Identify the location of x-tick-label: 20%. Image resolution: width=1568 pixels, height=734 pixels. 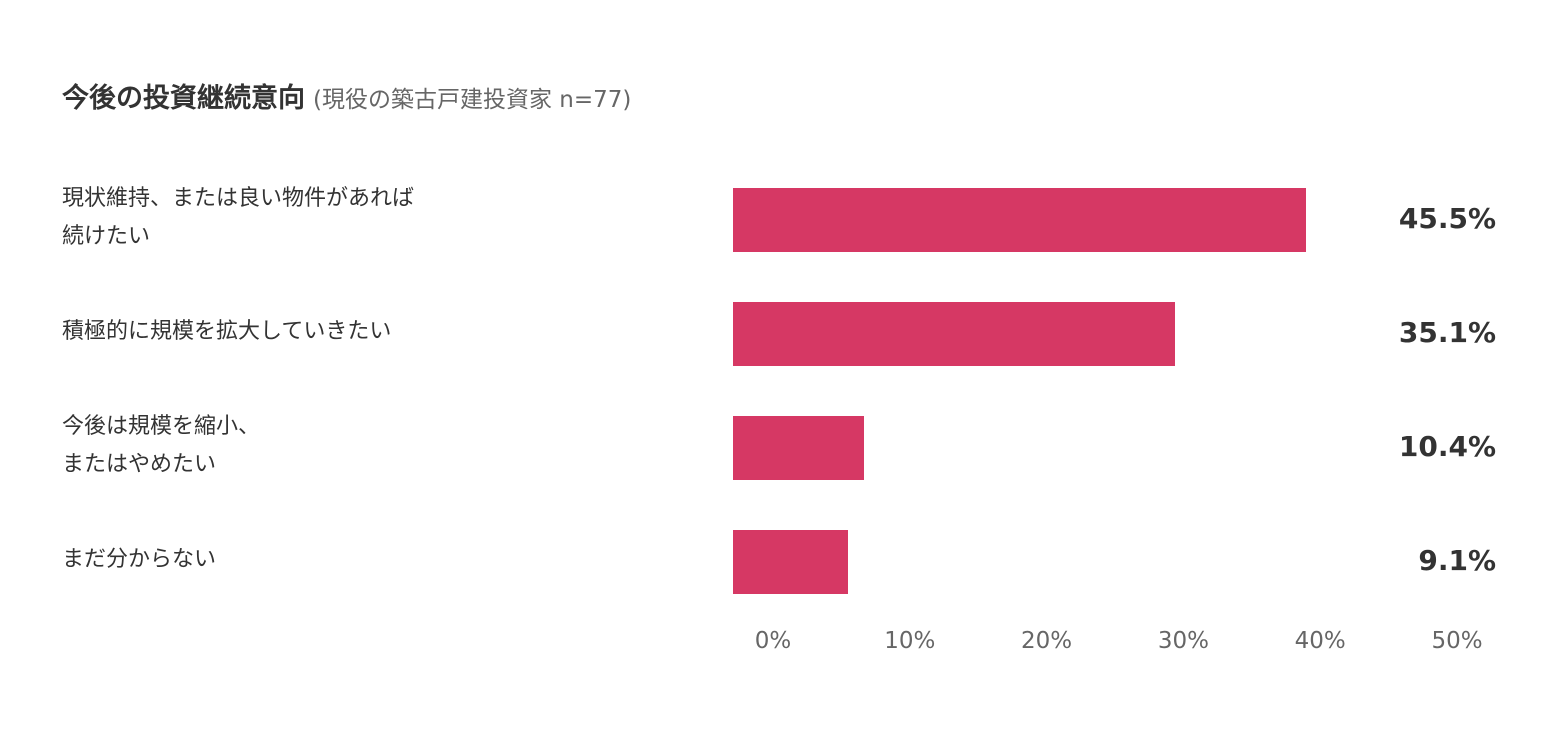
(1047, 641).